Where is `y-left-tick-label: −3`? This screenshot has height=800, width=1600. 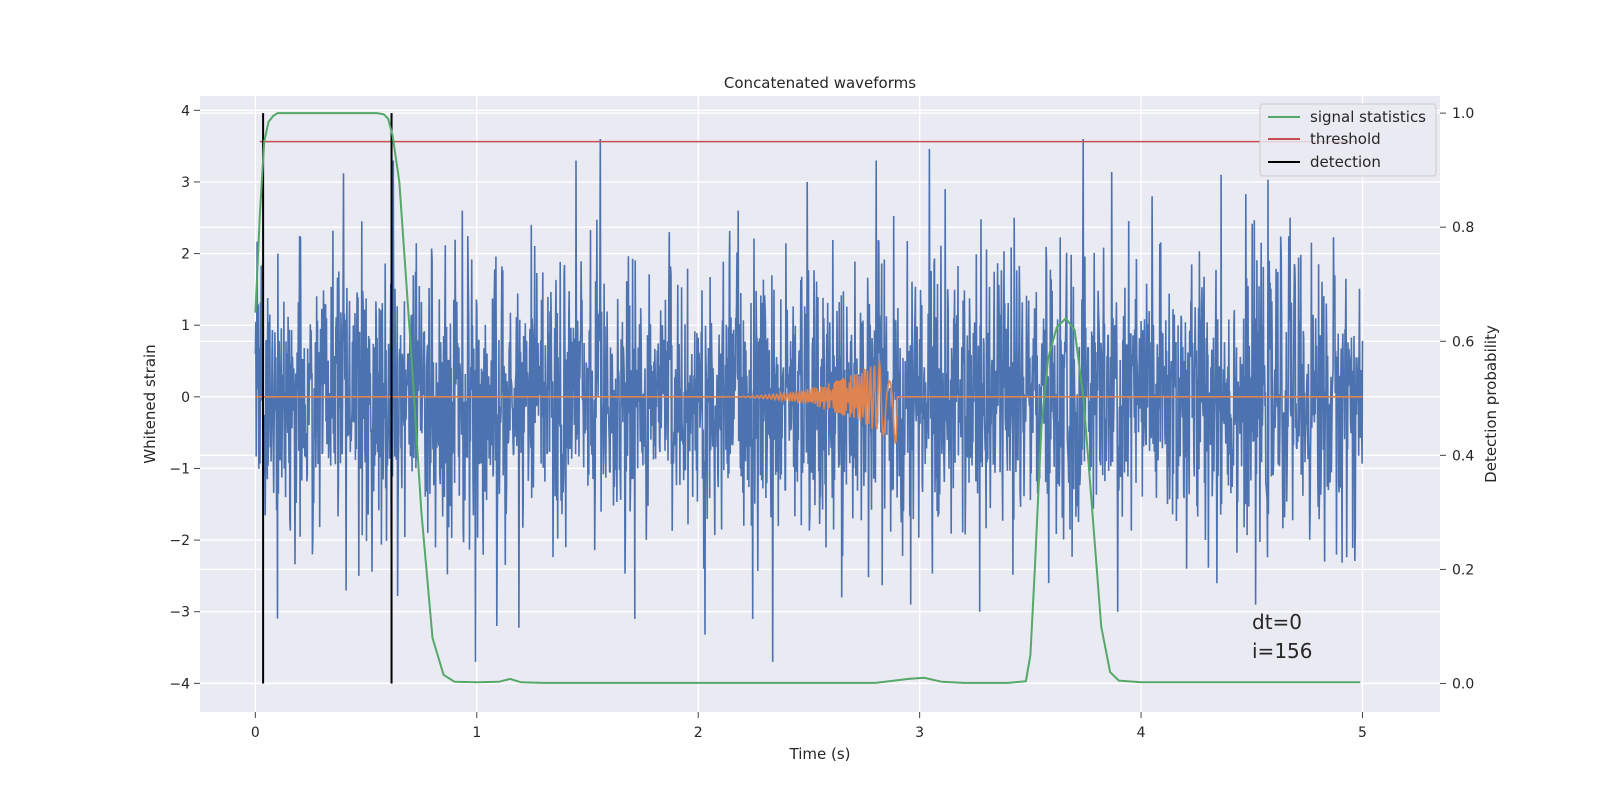 y-left-tick-label: −3 is located at coordinates (179, 613).